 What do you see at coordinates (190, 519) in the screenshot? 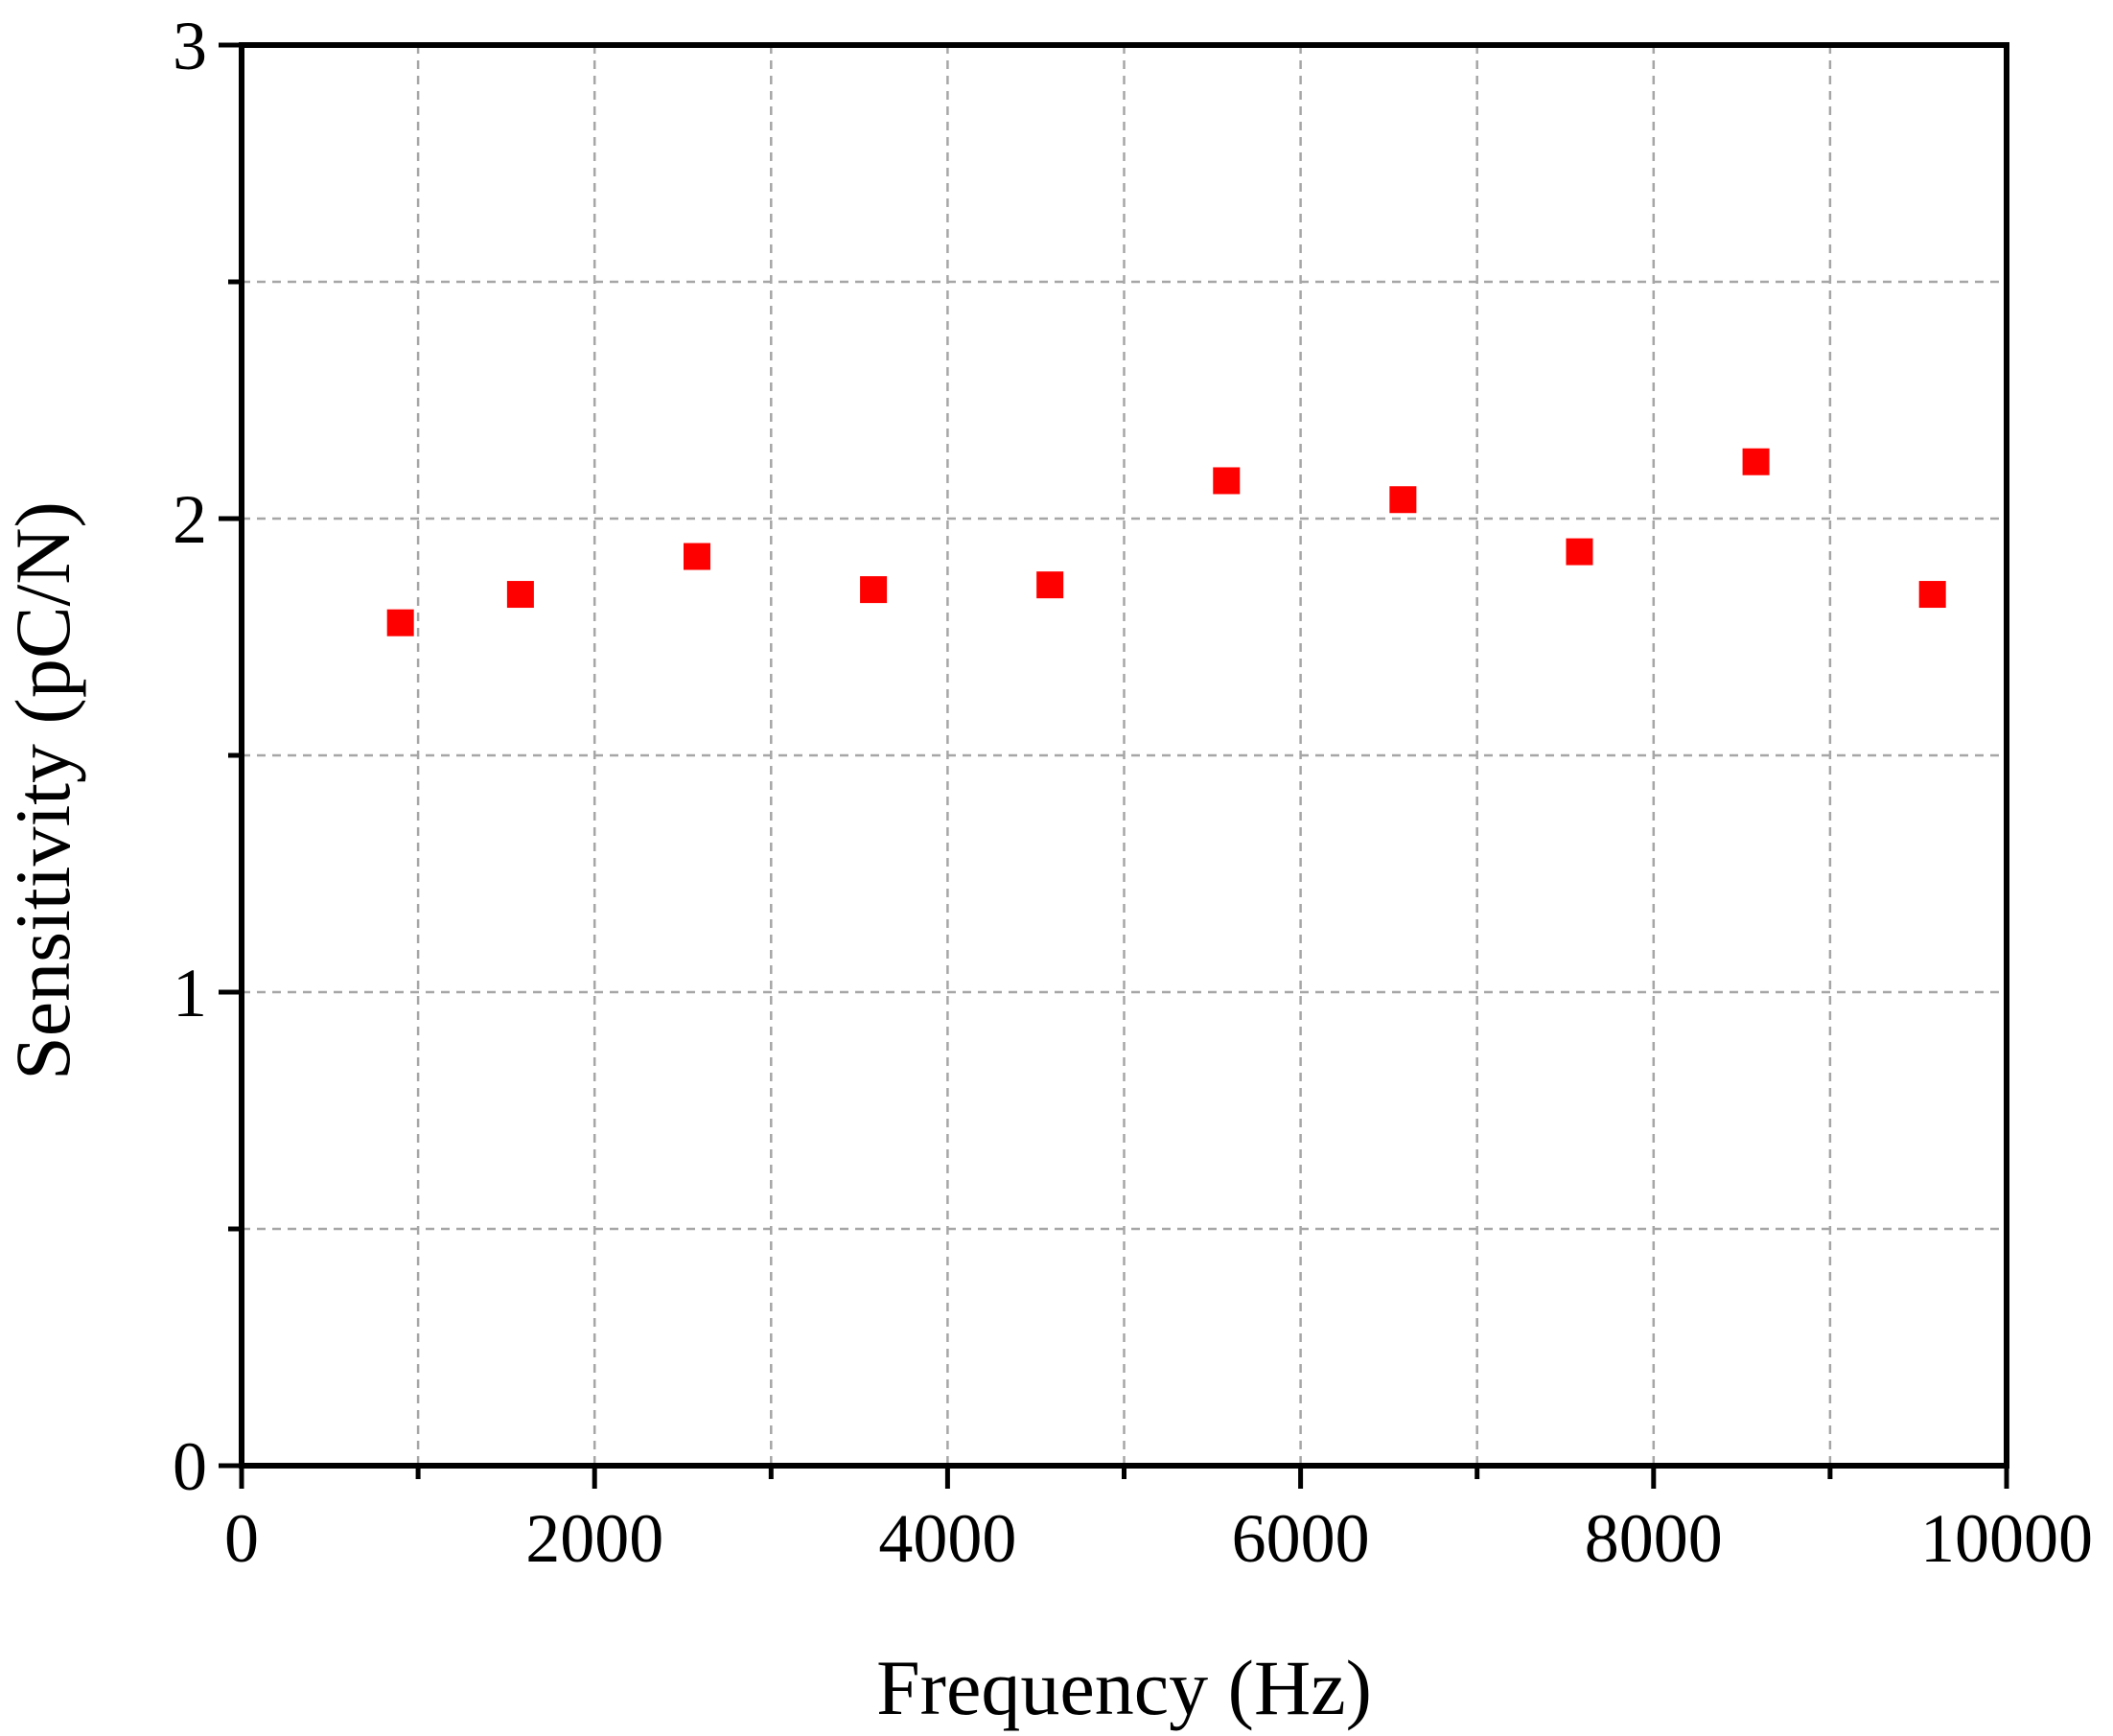
I see `y-tick-label: 2` at bounding box center [190, 519].